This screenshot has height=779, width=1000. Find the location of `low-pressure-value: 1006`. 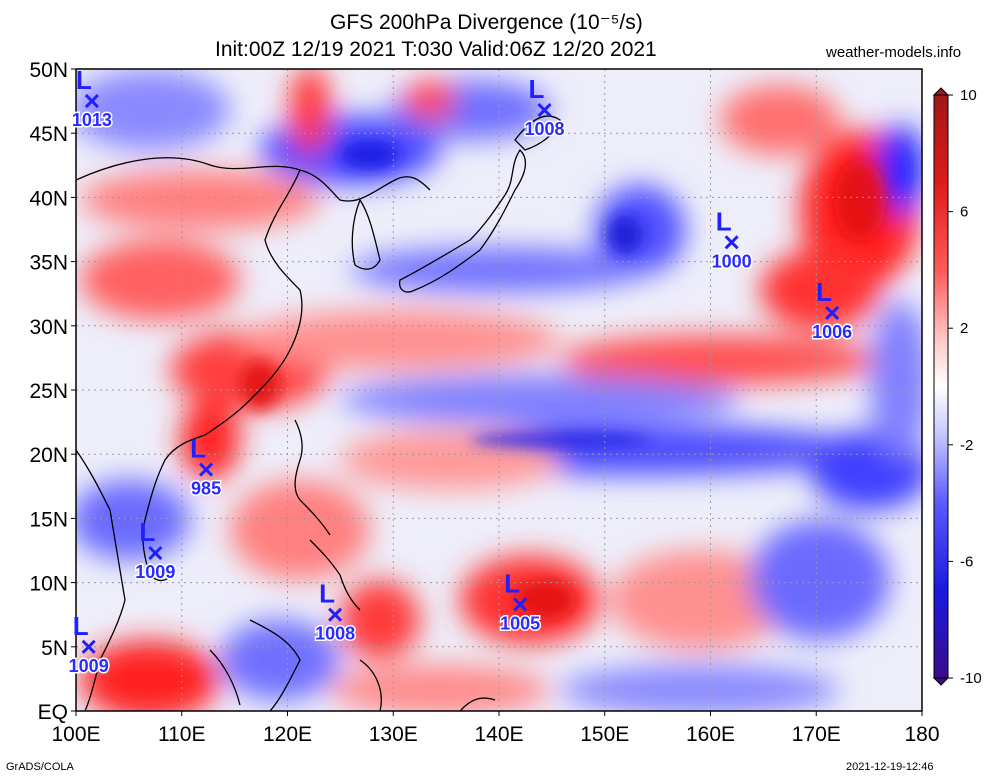

low-pressure-value: 1006 is located at coordinates (832, 332).